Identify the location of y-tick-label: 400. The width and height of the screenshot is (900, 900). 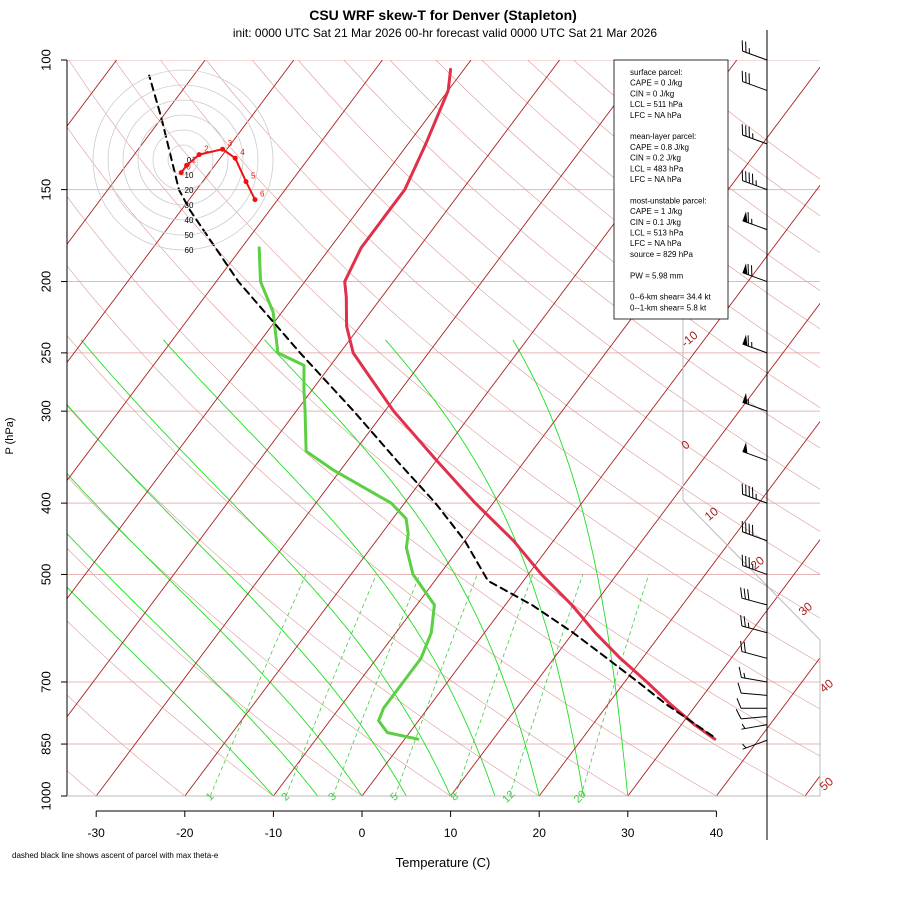
(45, 503).